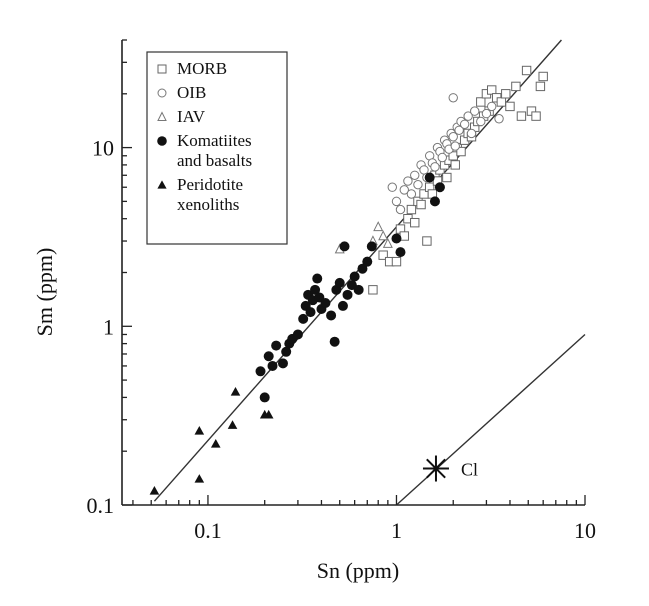  Describe the element at coordinates (585, 530) in the screenshot. I see `x-tick-label: 10` at that location.